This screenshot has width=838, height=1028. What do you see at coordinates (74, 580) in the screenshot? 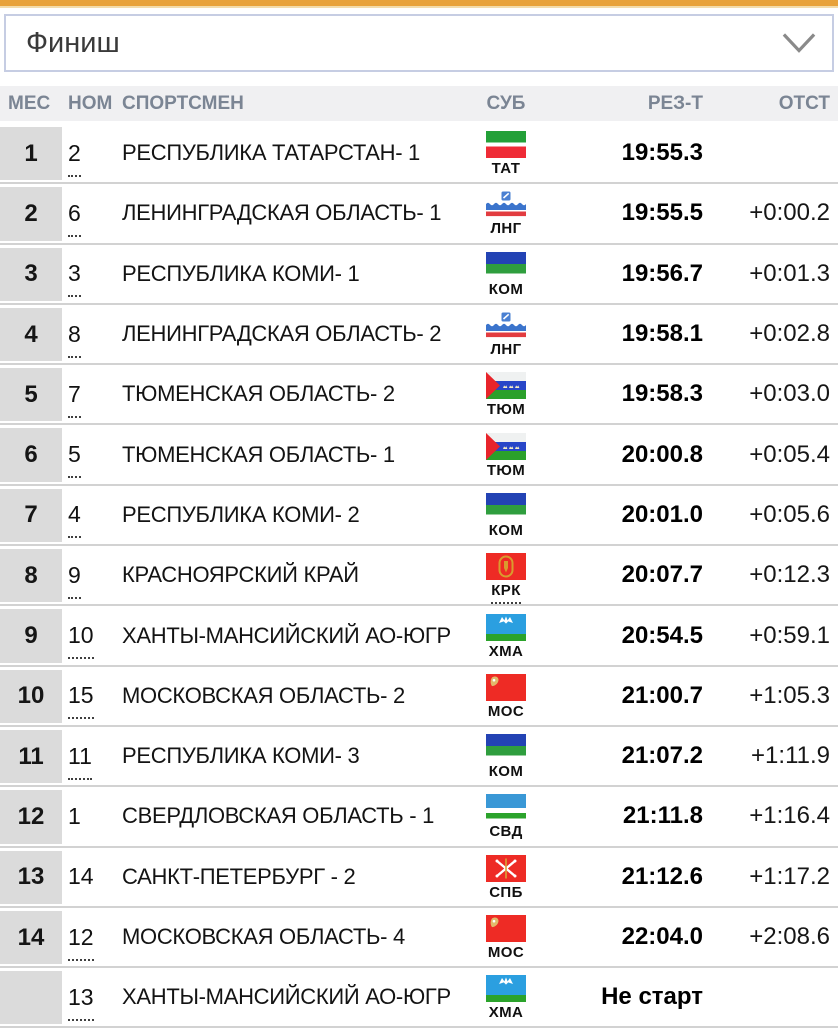
I see `bib-value: 9` at bounding box center [74, 580].